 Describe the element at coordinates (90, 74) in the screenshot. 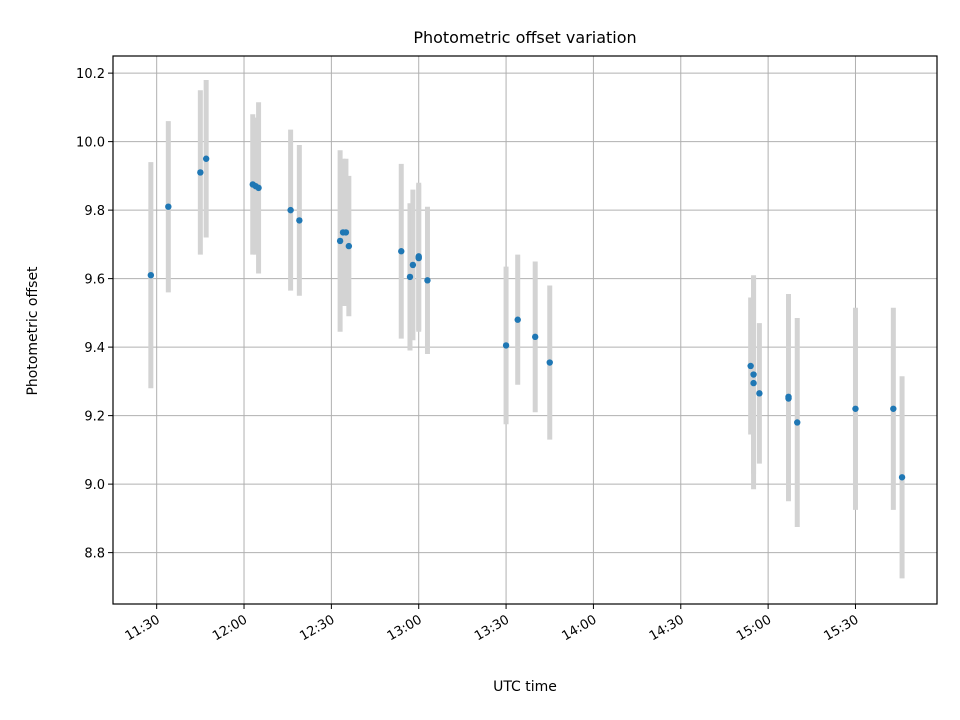

I see `y-tick-label: 10.2` at that location.